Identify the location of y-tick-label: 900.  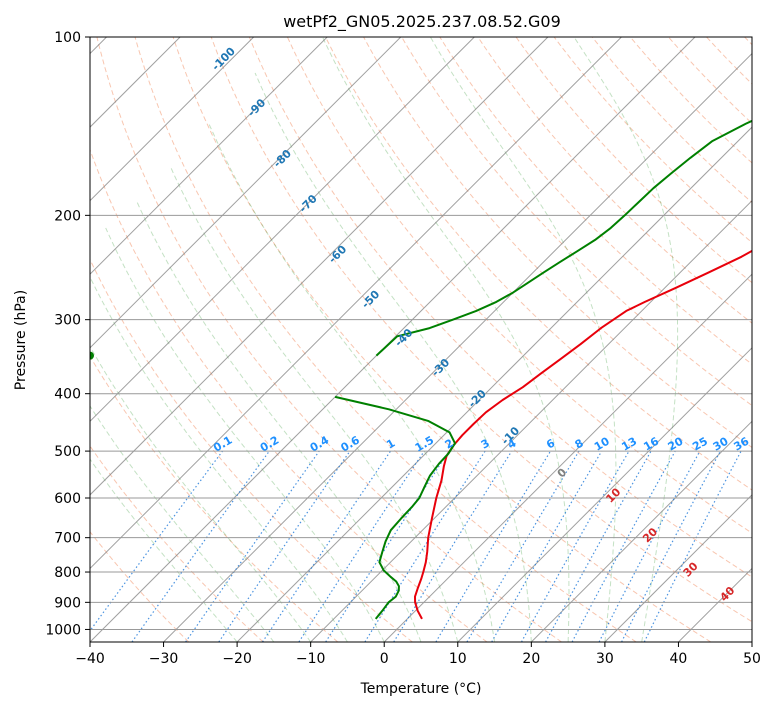
(67, 603).